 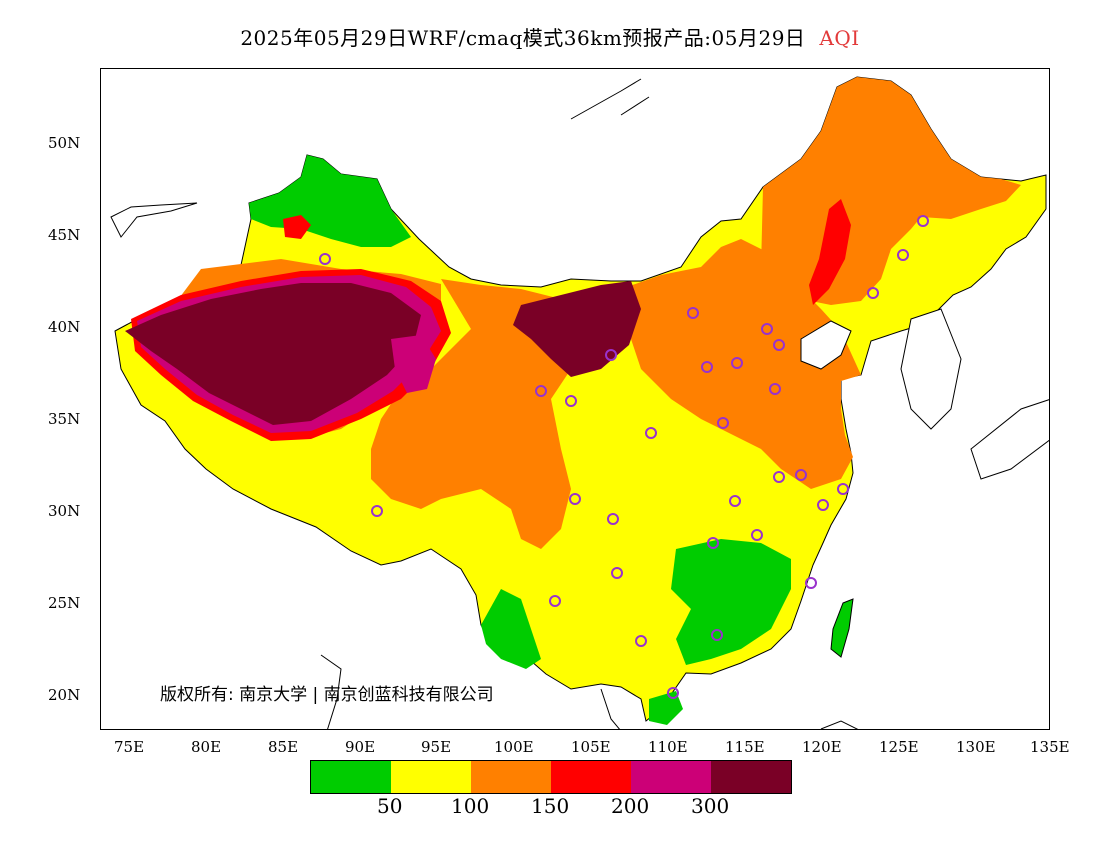 I want to click on aqi-green-hainan, so click(x=666, y=708).